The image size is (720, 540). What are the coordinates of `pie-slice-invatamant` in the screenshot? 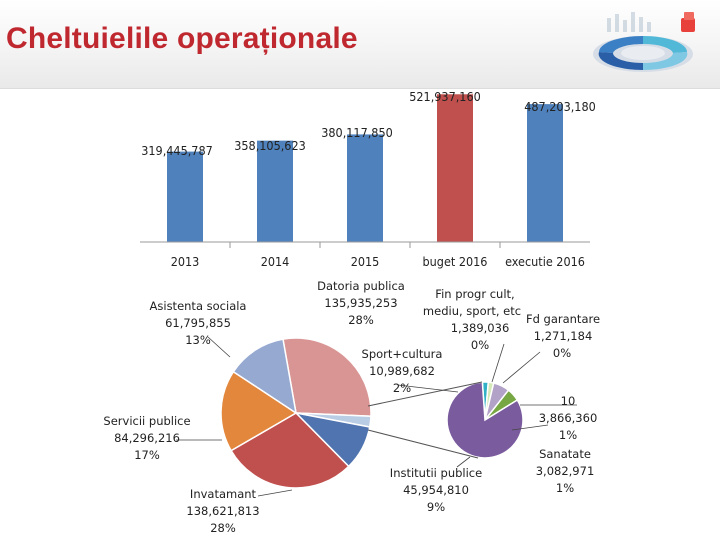 It's located at (290, 450).